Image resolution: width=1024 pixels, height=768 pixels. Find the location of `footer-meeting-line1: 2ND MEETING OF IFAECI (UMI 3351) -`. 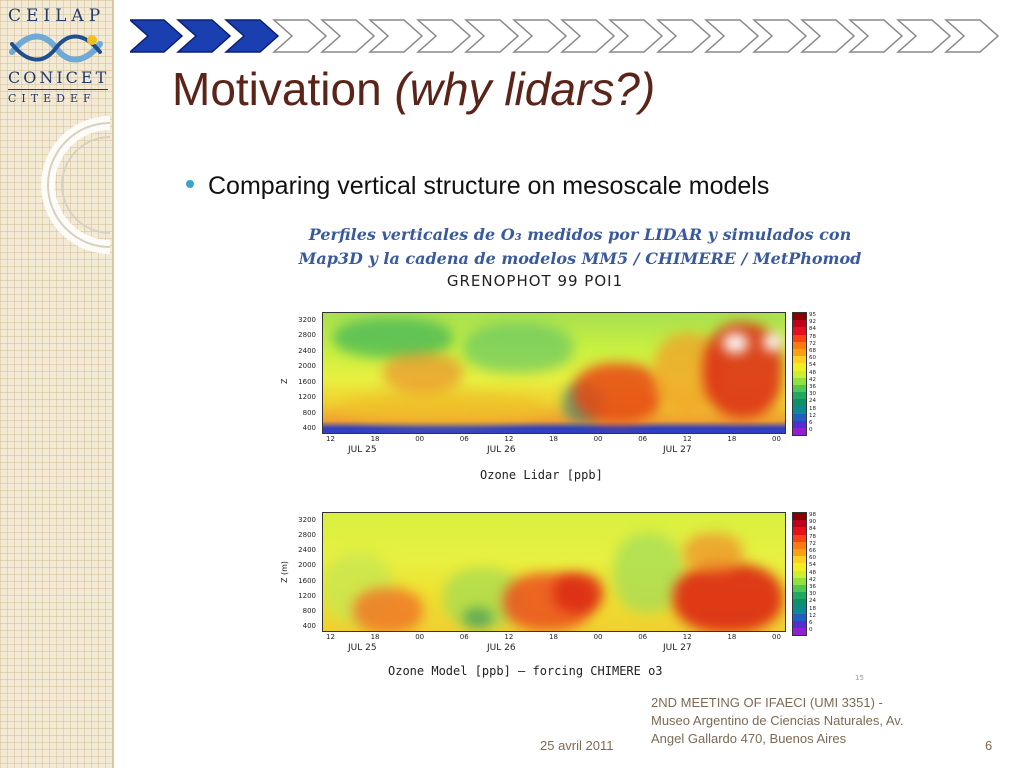

footer-meeting-line1: 2ND MEETING OF IFAECI (UMI 3351) - is located at coordinates (767, 702).